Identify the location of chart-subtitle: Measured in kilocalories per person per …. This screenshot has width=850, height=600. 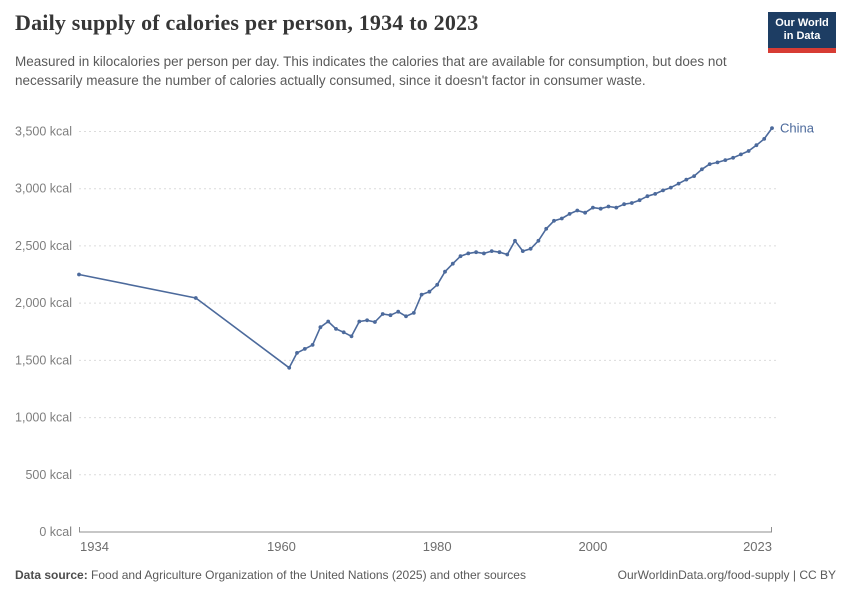
(371, 71).